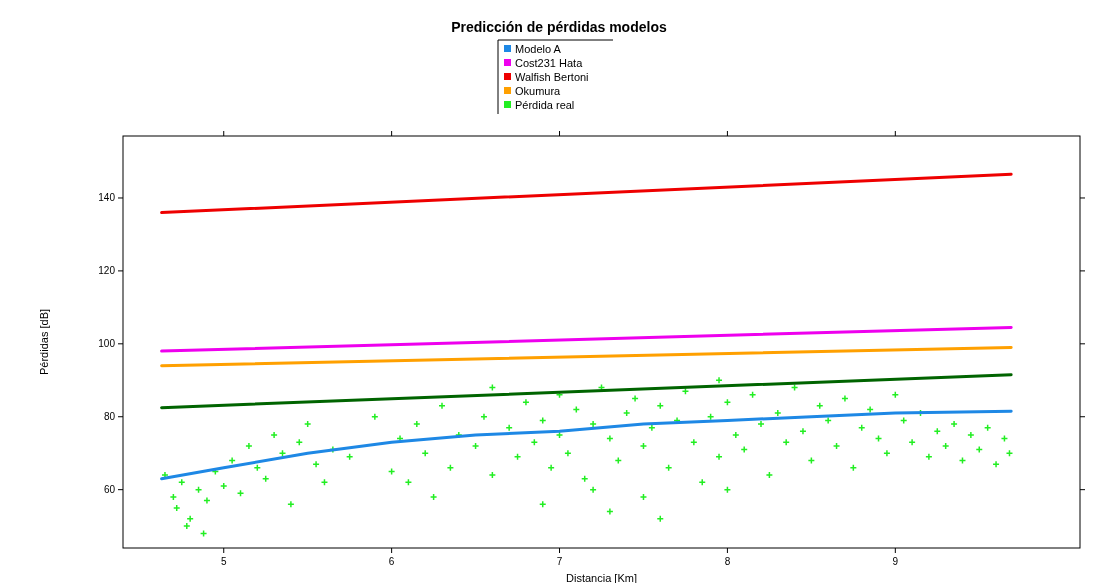  I want to click on legend-label: Modelo A, so click(538, 49).